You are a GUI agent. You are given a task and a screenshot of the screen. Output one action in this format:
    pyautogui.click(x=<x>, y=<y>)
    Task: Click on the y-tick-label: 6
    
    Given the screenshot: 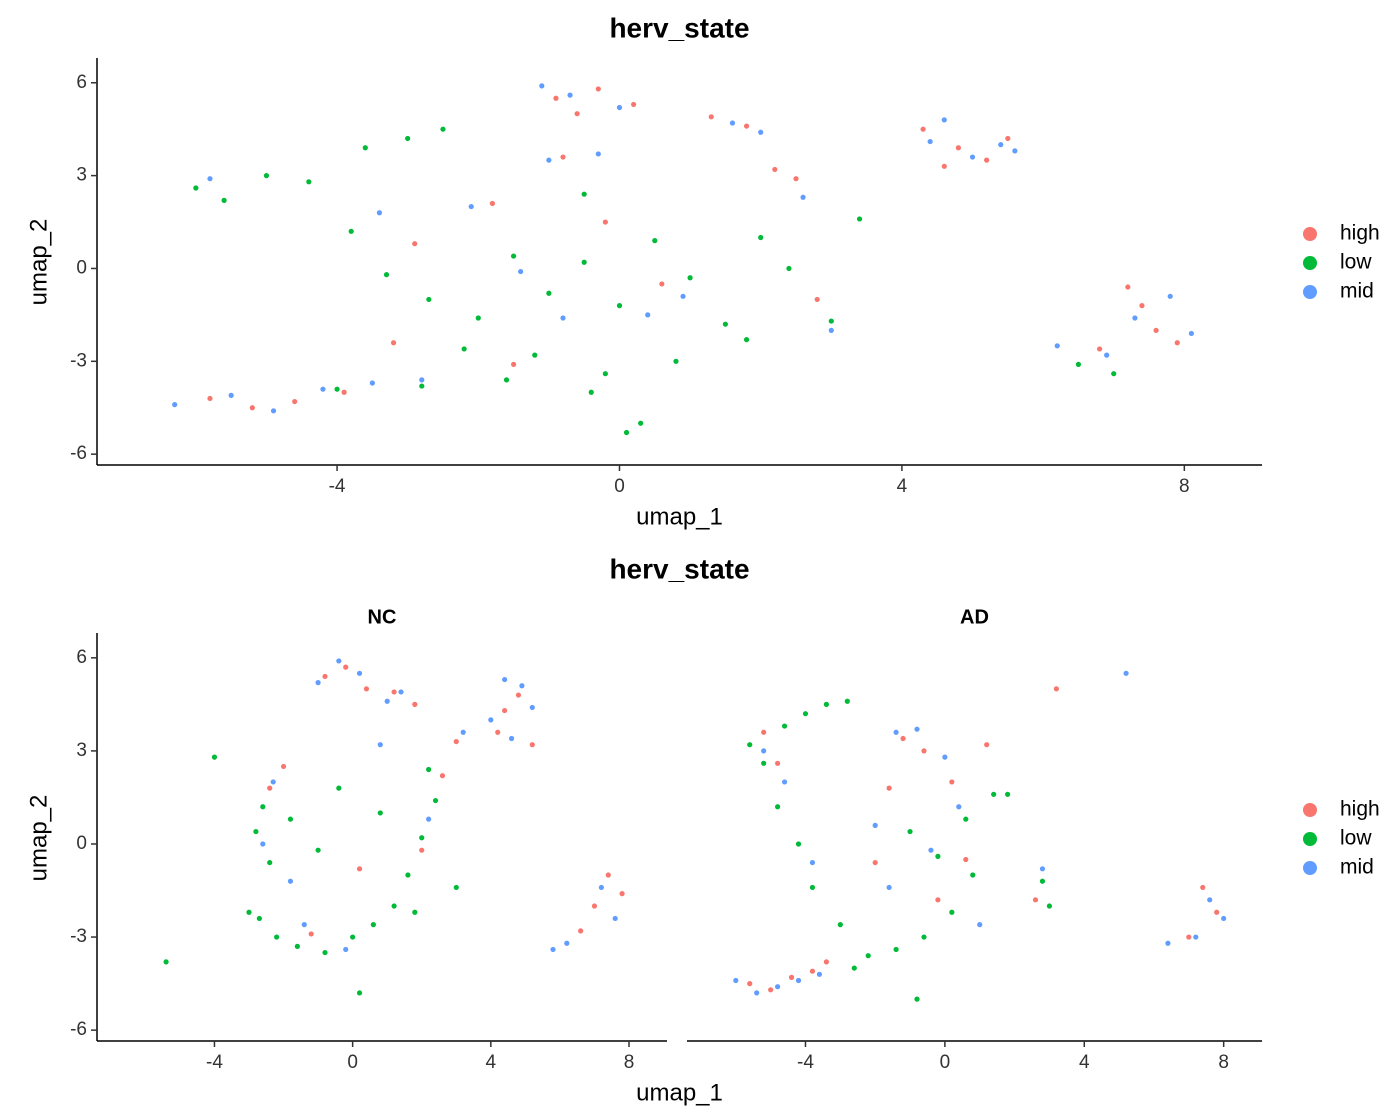 What is the action you would take?
    pyautogui.click(x=81, y=82)
    